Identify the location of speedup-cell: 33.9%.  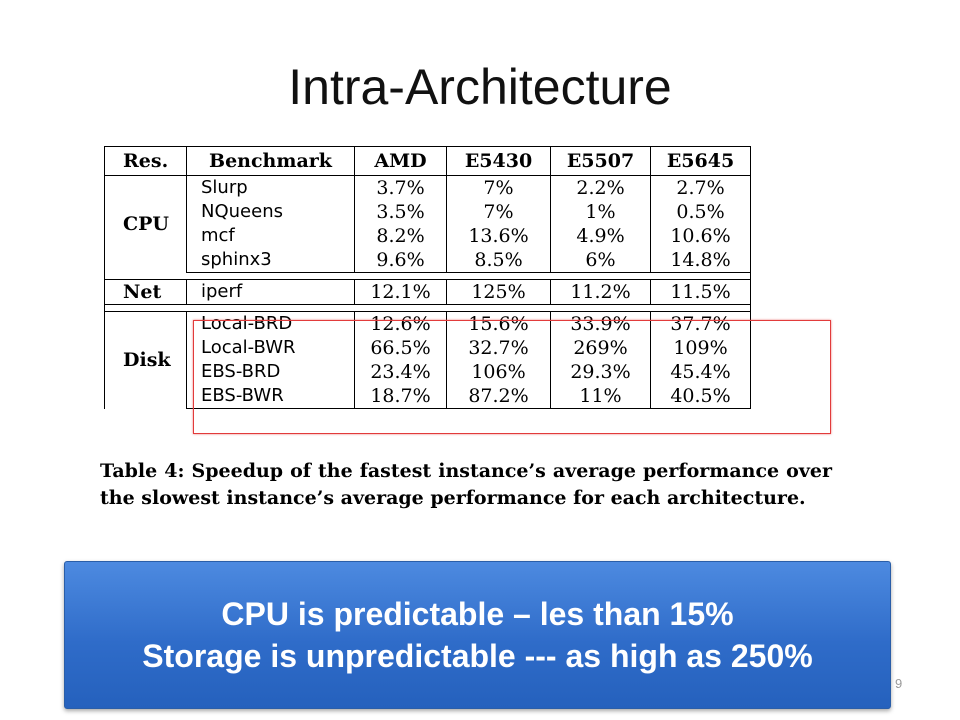
(600, 323).